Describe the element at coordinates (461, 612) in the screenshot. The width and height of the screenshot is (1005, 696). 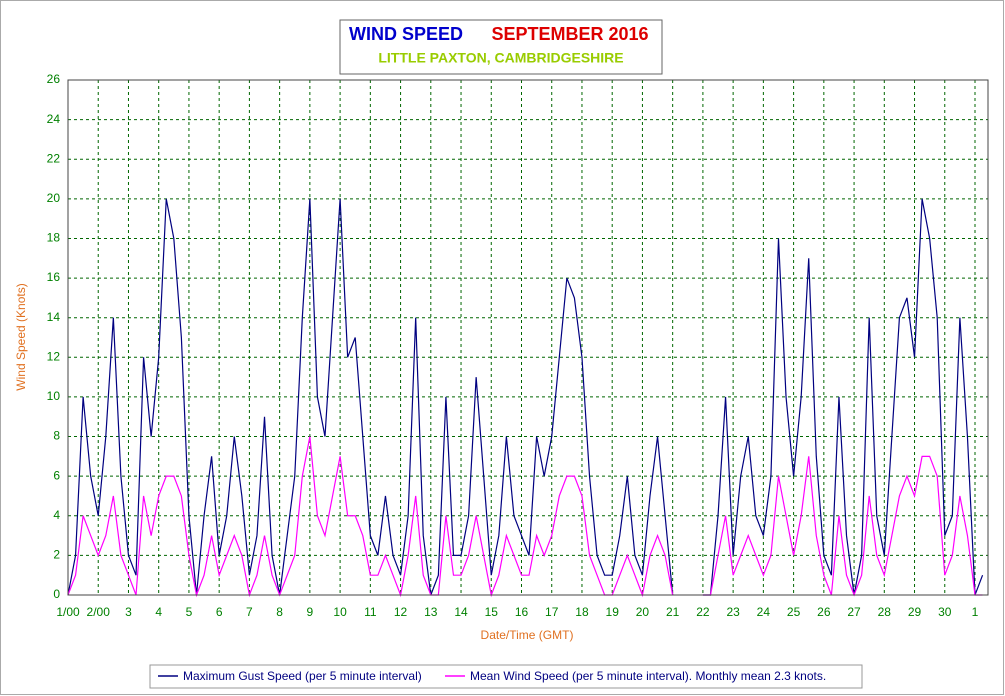
I see `x-tick-label: 14` at that location.